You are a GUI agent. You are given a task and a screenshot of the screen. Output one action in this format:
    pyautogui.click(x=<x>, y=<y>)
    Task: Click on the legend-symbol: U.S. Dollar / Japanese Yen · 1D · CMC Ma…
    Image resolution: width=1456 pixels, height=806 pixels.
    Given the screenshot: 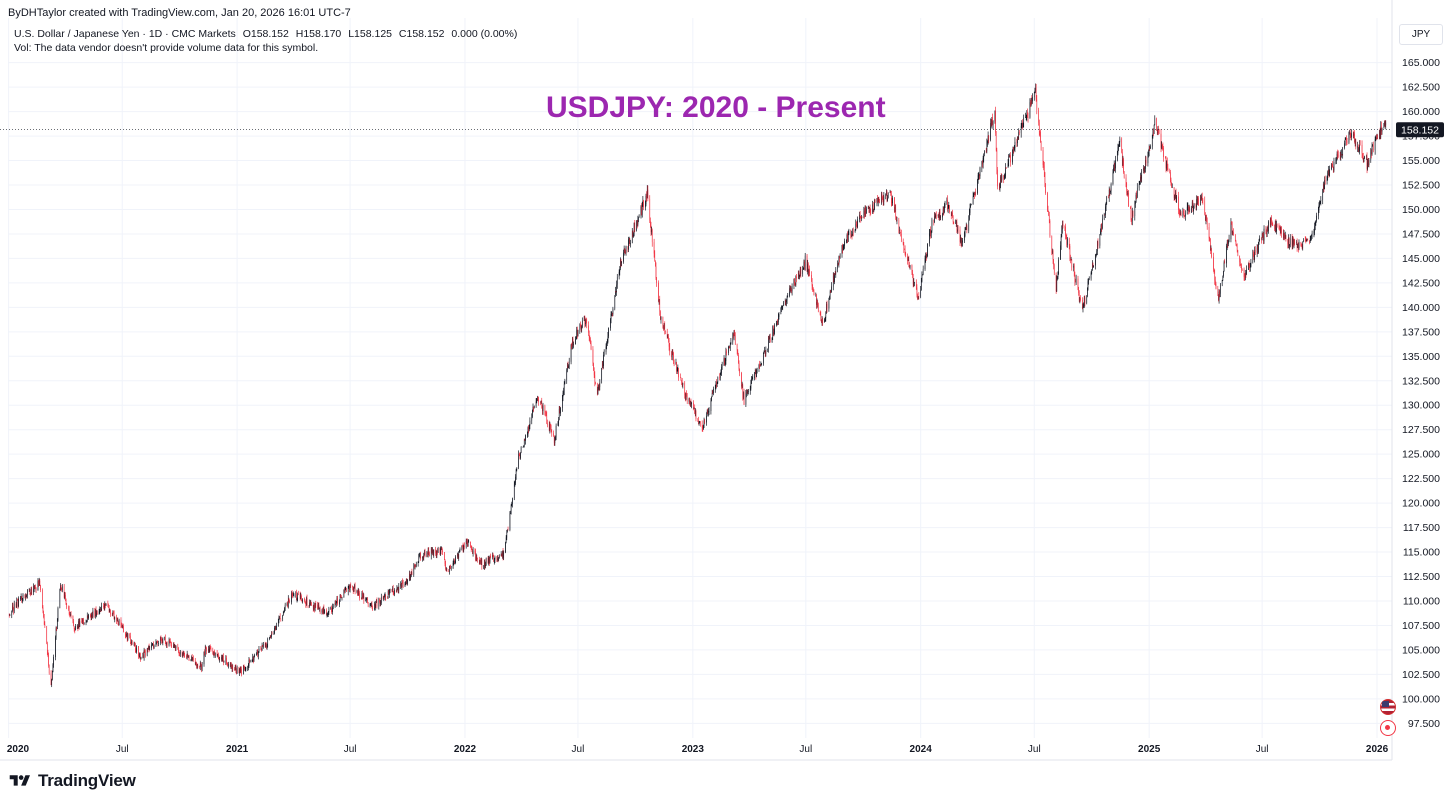 What is the action you would take?
    pyautogui.click(x=125, y=34)
    